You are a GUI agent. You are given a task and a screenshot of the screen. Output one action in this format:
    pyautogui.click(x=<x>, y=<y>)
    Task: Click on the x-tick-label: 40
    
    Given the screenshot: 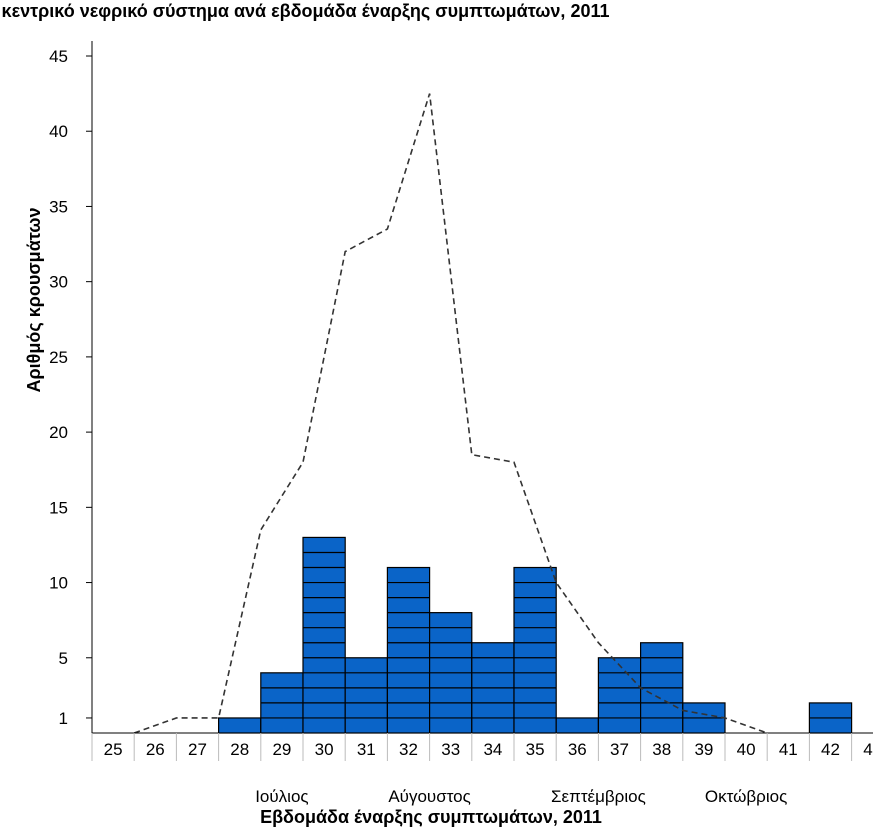 What is the action you would take?
    pyautogui.click(x=746, y=749)
    